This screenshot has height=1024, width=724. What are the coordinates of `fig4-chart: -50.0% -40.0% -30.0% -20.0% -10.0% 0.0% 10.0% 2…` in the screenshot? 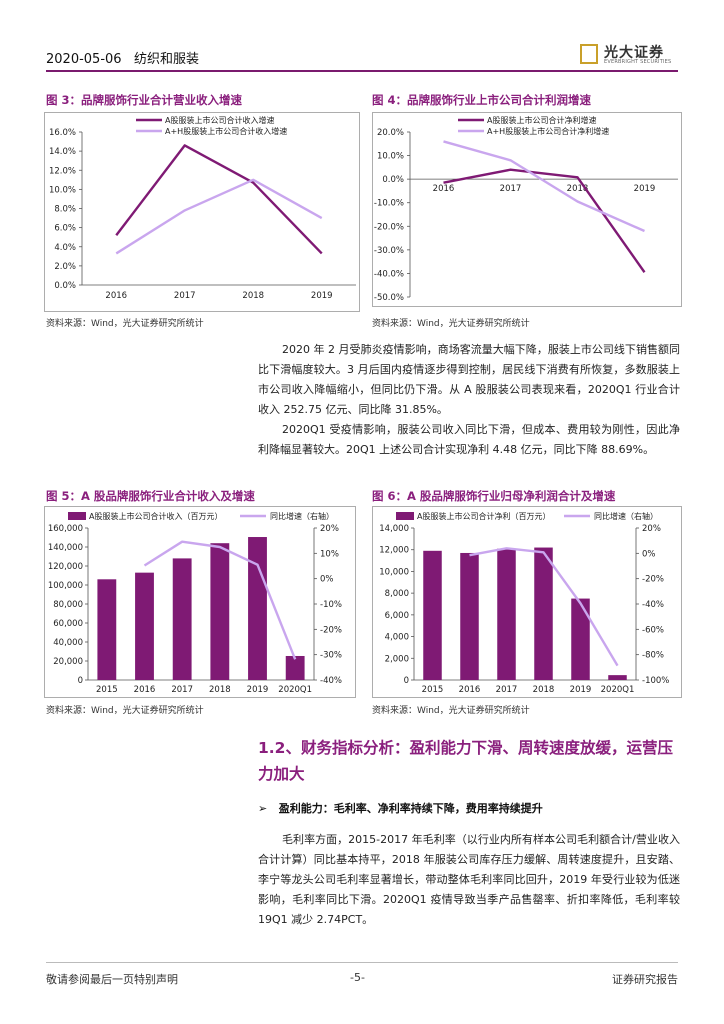 It's located at (527, 209).